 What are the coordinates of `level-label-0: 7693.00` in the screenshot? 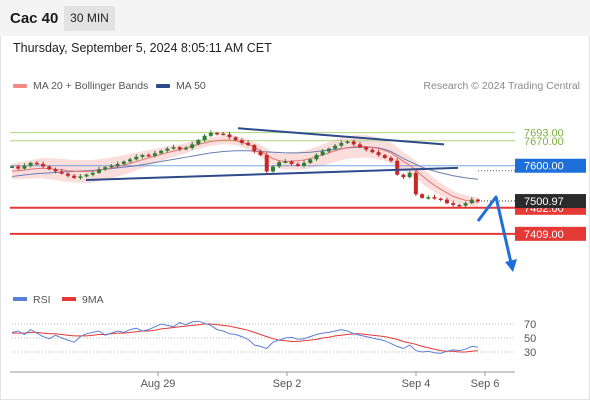 It's located at (544, 134).